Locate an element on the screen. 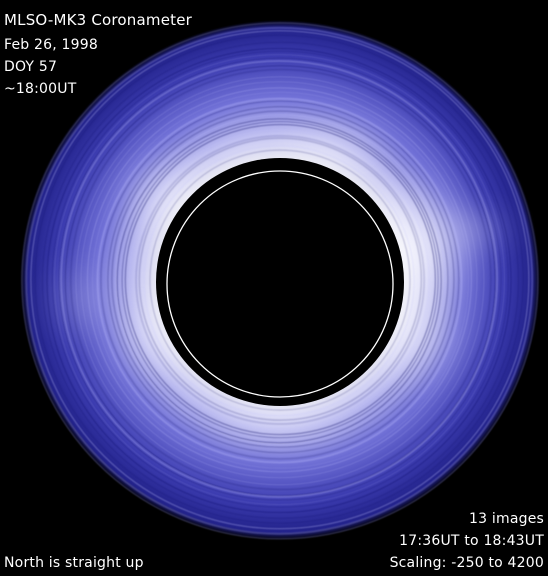 This screenshot has height=576, width=548. observation-date: Feb 26, 1998 is located at coordinates (51, 45).